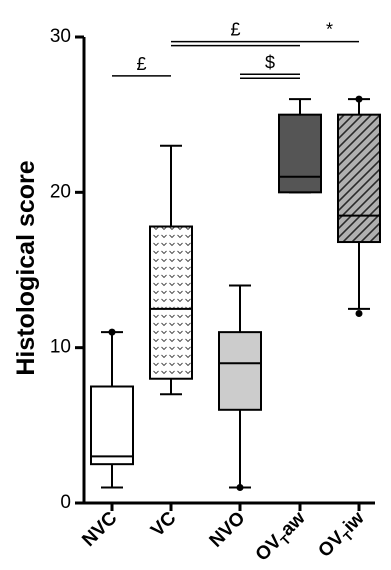 The height and width of the screenshot is (570, 391). Describe the element at coordinates (60, 36) in the screenshot. I see `y-tick-label: 30` at that location.